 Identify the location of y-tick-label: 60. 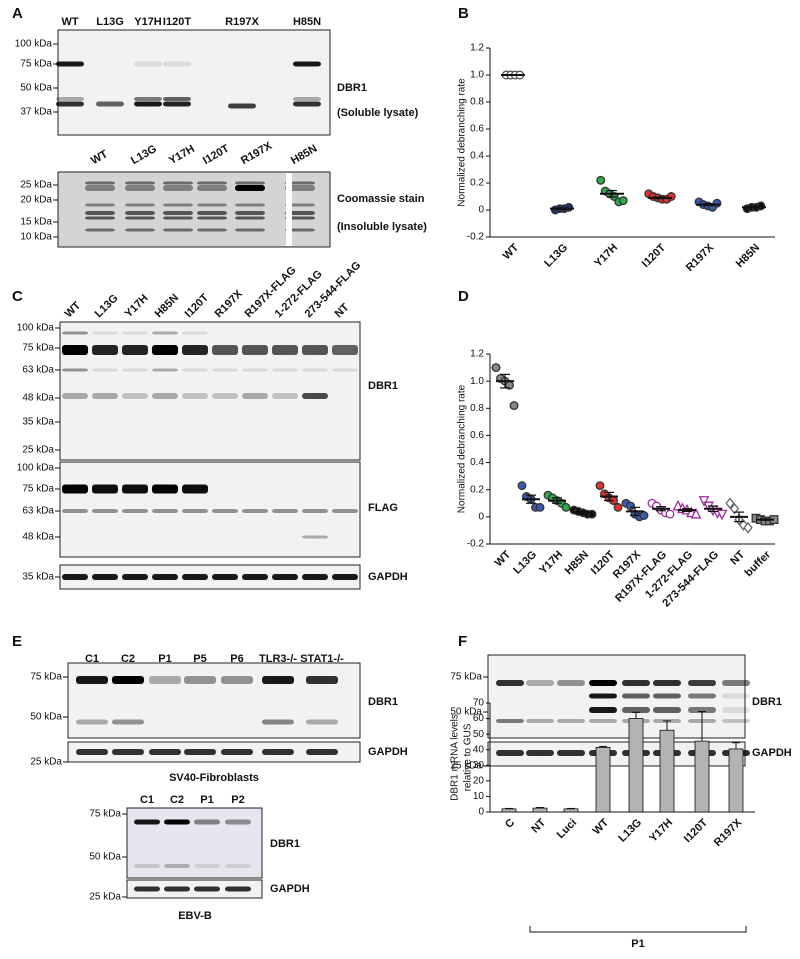
(479, 718).